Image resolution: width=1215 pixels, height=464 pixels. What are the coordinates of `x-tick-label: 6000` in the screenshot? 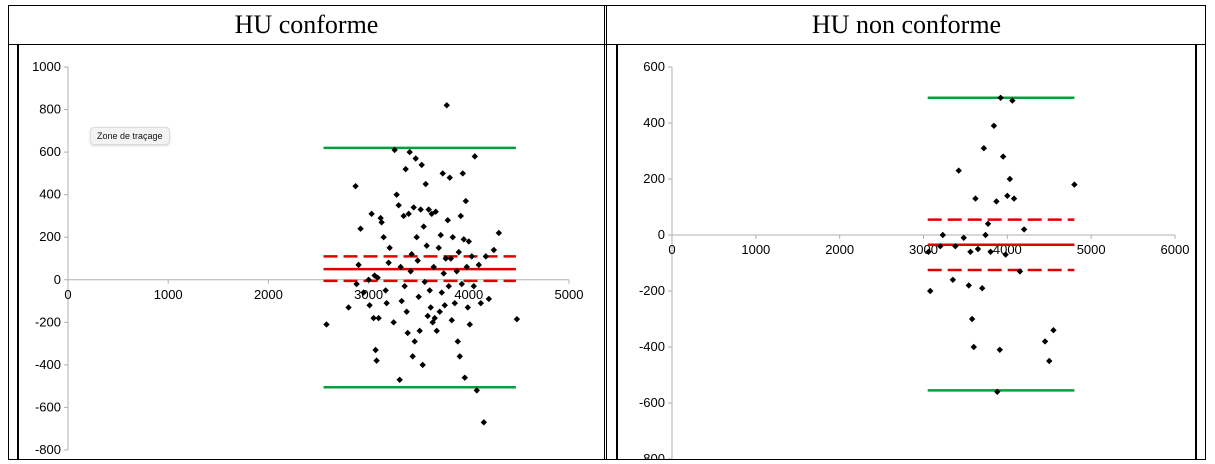 It's located at (1175, 249).